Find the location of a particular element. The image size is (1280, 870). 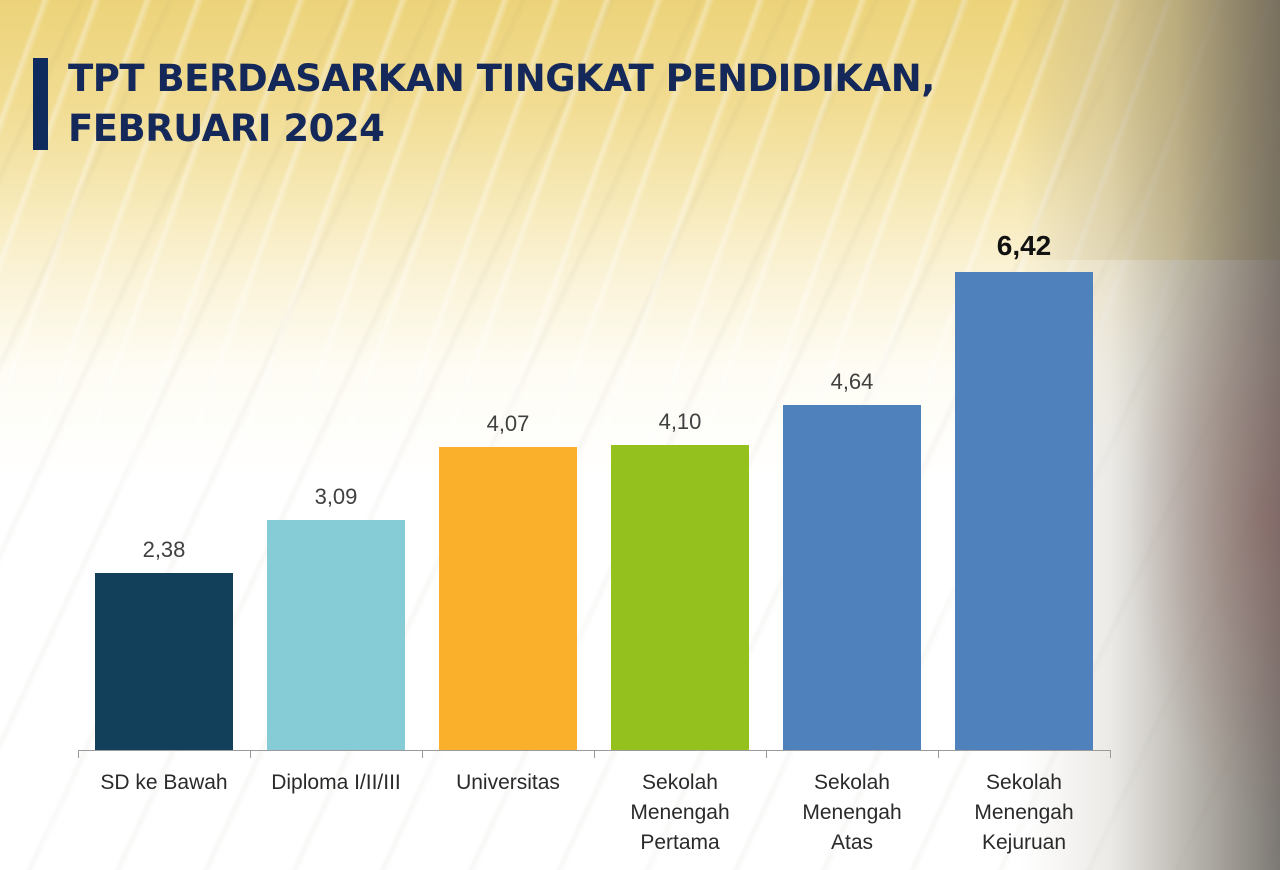

x-axis-category-label: Diploma I/II/III is located at coordinates (336, 783).